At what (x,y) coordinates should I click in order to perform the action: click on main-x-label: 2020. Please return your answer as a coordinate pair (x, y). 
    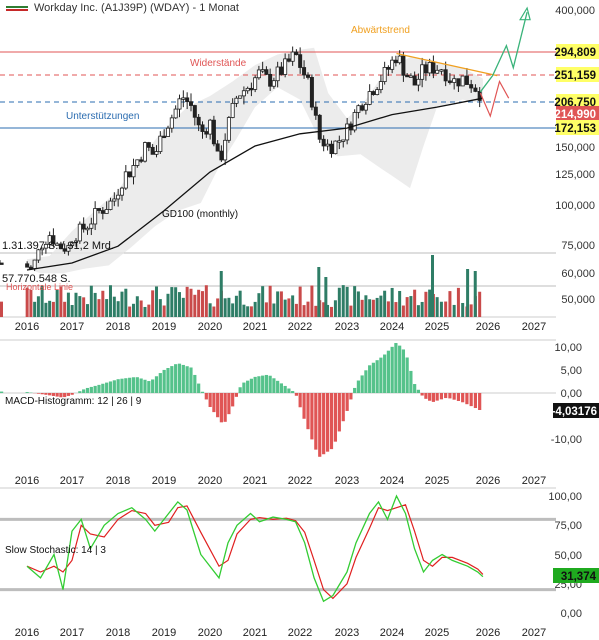
    Looking at the image, I should click on (210, 327).